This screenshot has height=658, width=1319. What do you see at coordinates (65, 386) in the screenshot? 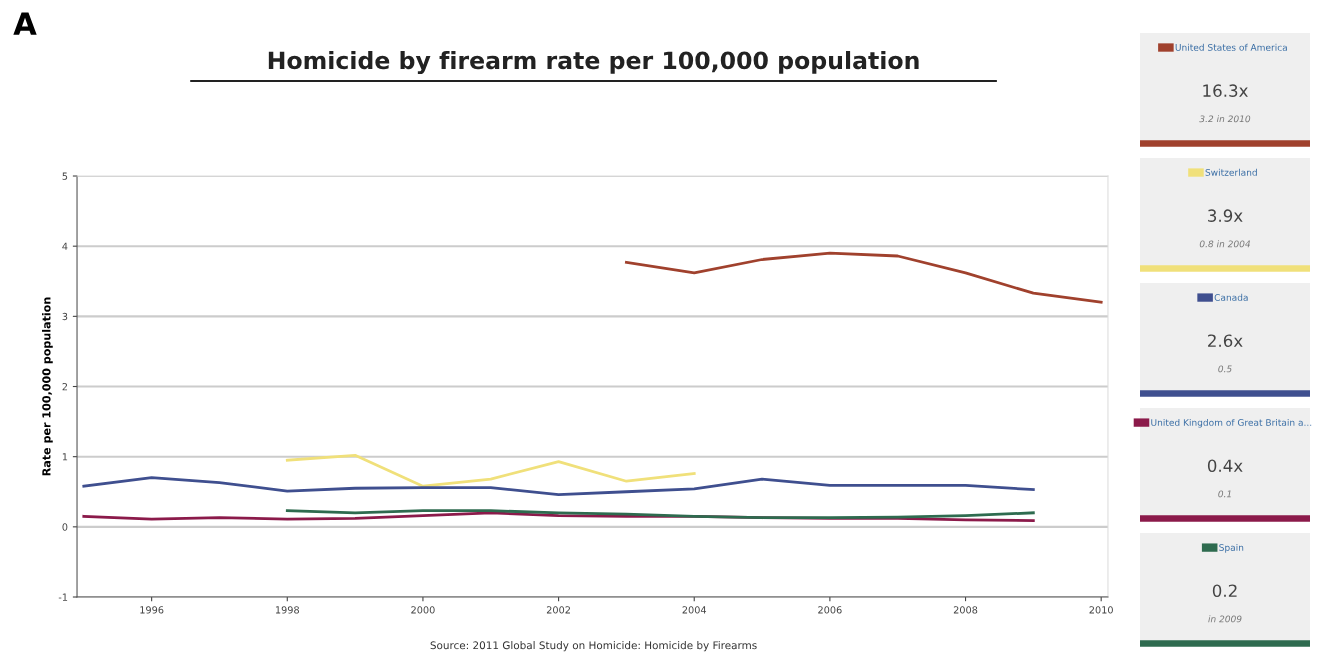
I see `y-tick-label: 2` at bounding box center [65, 386].